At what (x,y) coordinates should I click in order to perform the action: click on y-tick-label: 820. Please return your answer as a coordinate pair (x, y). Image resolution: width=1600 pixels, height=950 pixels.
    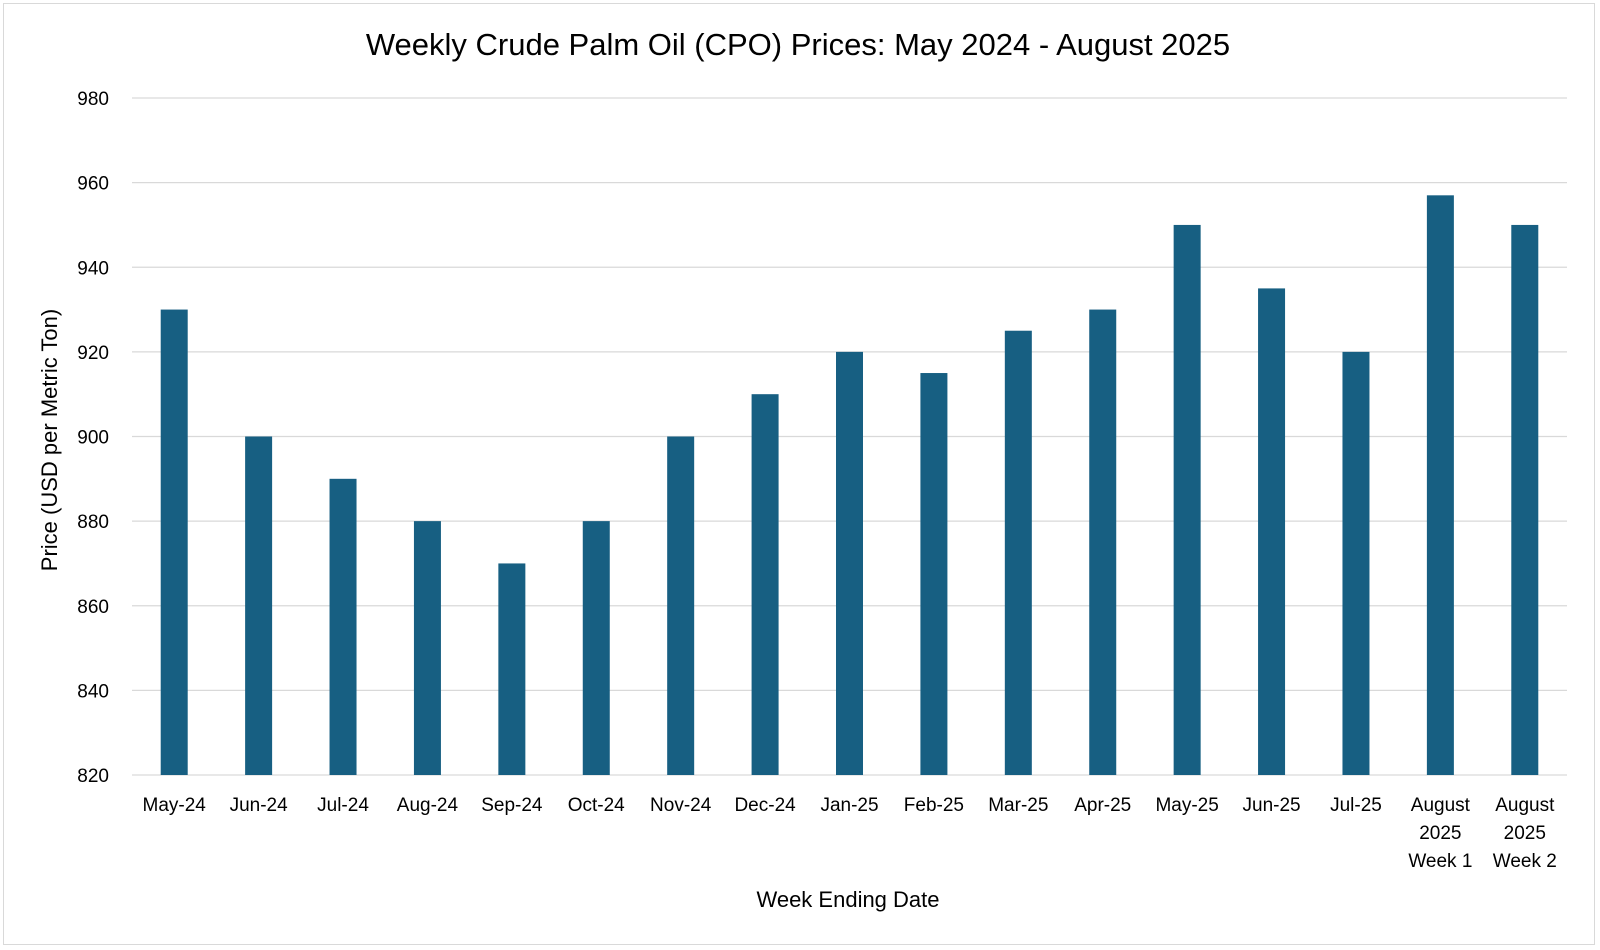
    Looking at the image, I should click on (93, 776).